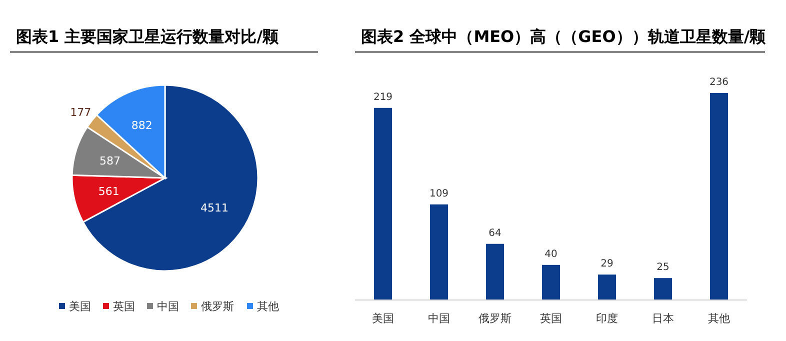 The image size is (786, 341). I want to click on x-tick-label: 英国, so click(551, 318).